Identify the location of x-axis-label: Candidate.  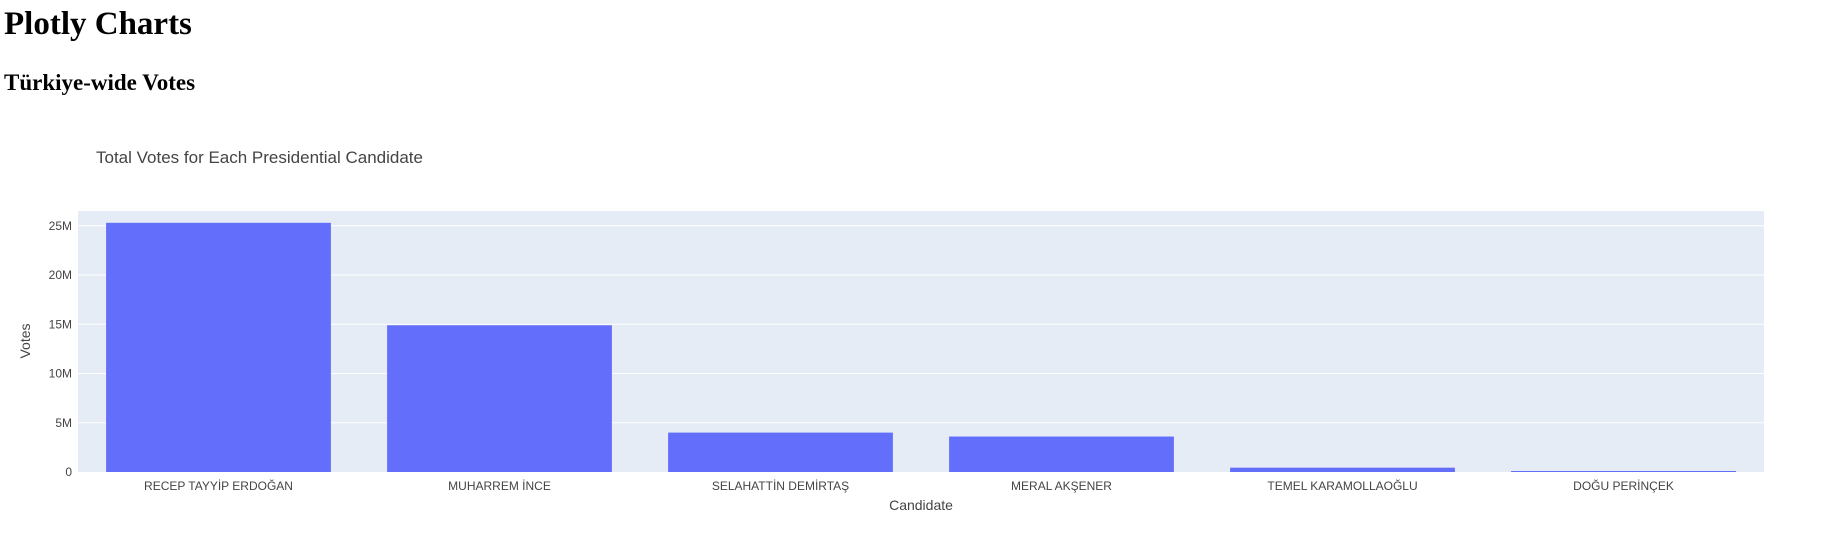
(921, 505).